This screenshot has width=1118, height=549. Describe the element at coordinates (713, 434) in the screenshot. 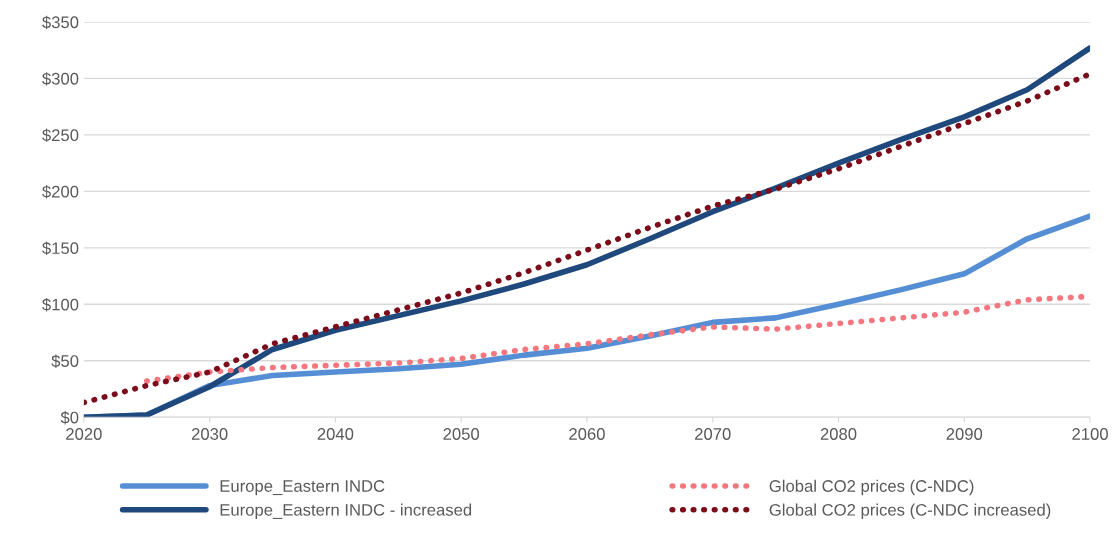

I see `x-tick-label: 2070` at that location.